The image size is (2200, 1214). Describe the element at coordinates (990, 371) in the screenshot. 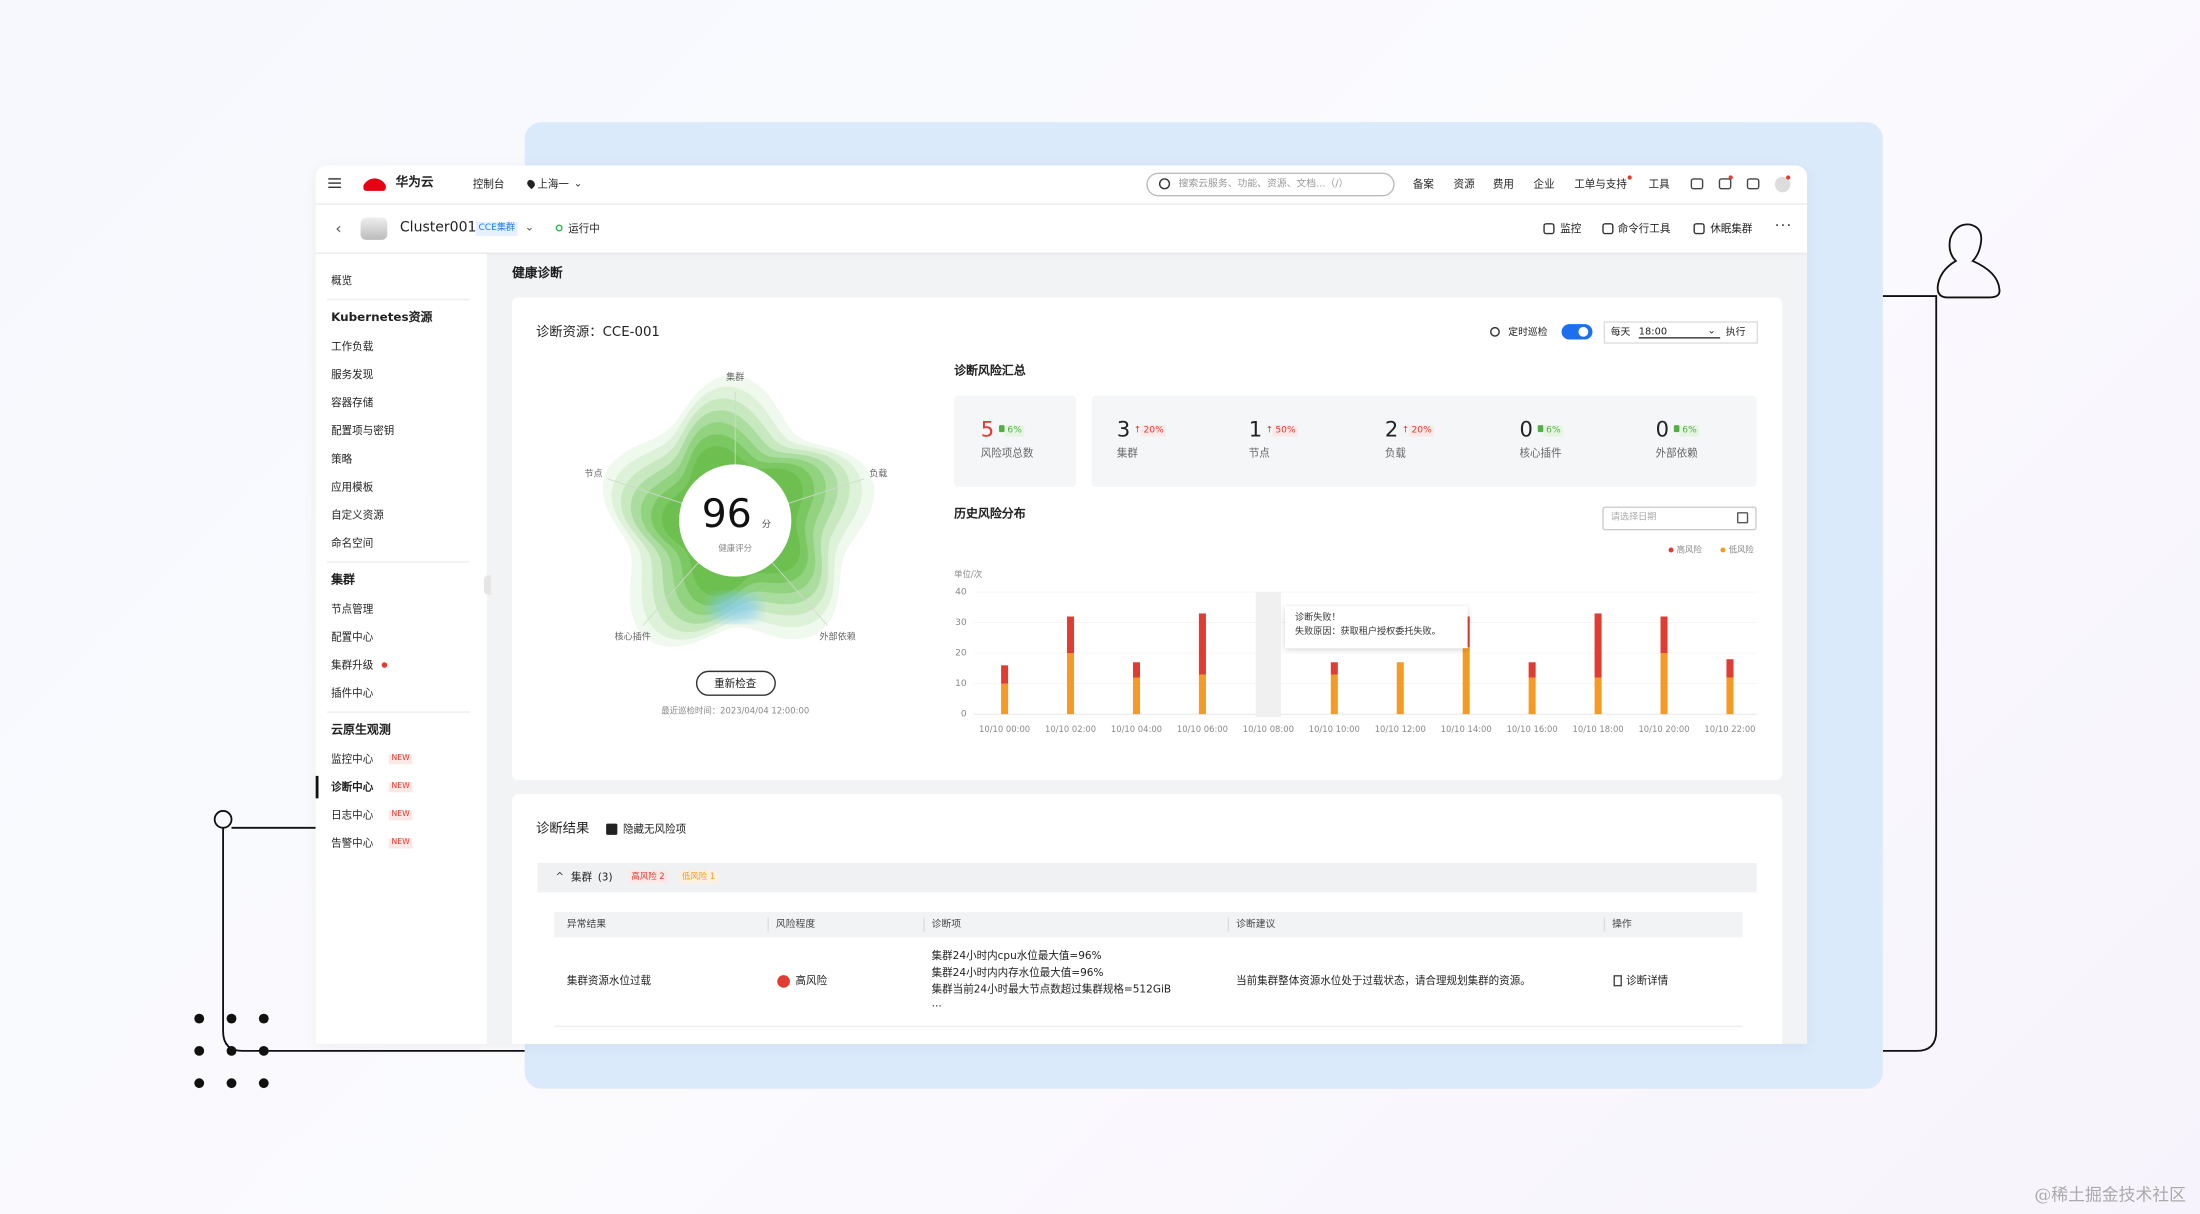

I see `section-title: 诊断风险汇总` at that location.